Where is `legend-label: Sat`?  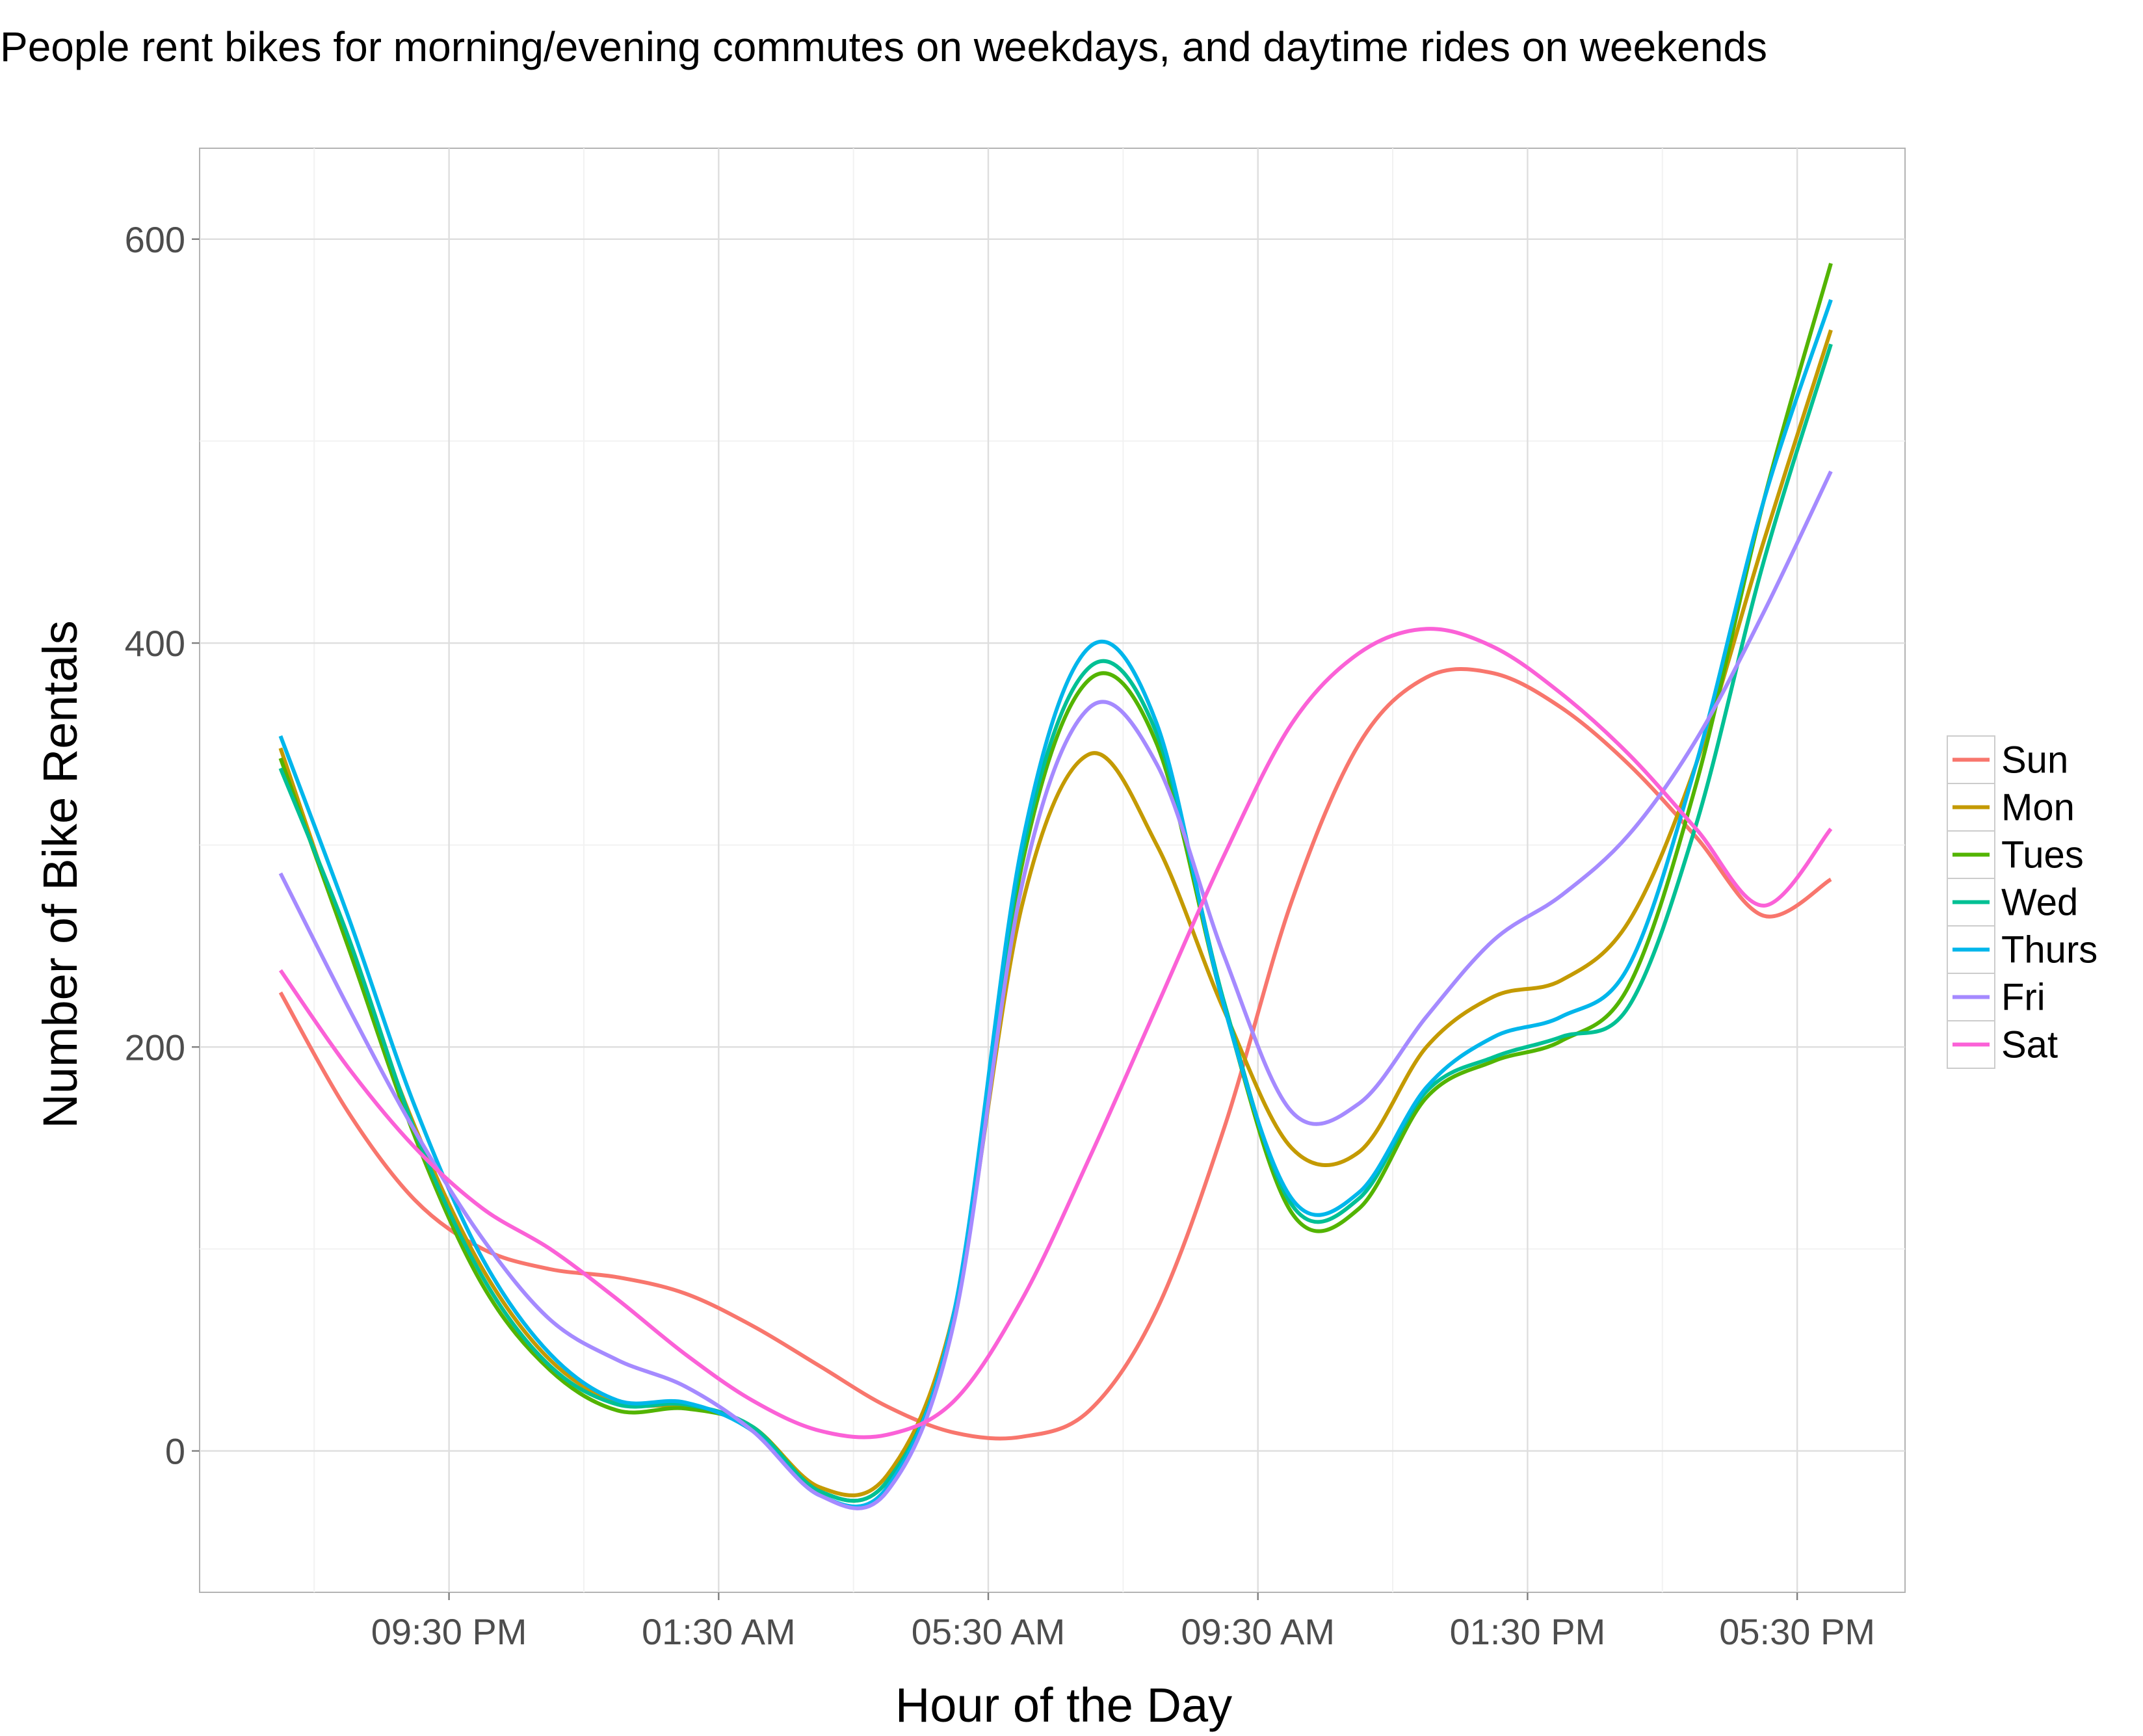 legend-label: Sat is located at coordinates (2029, 1045).